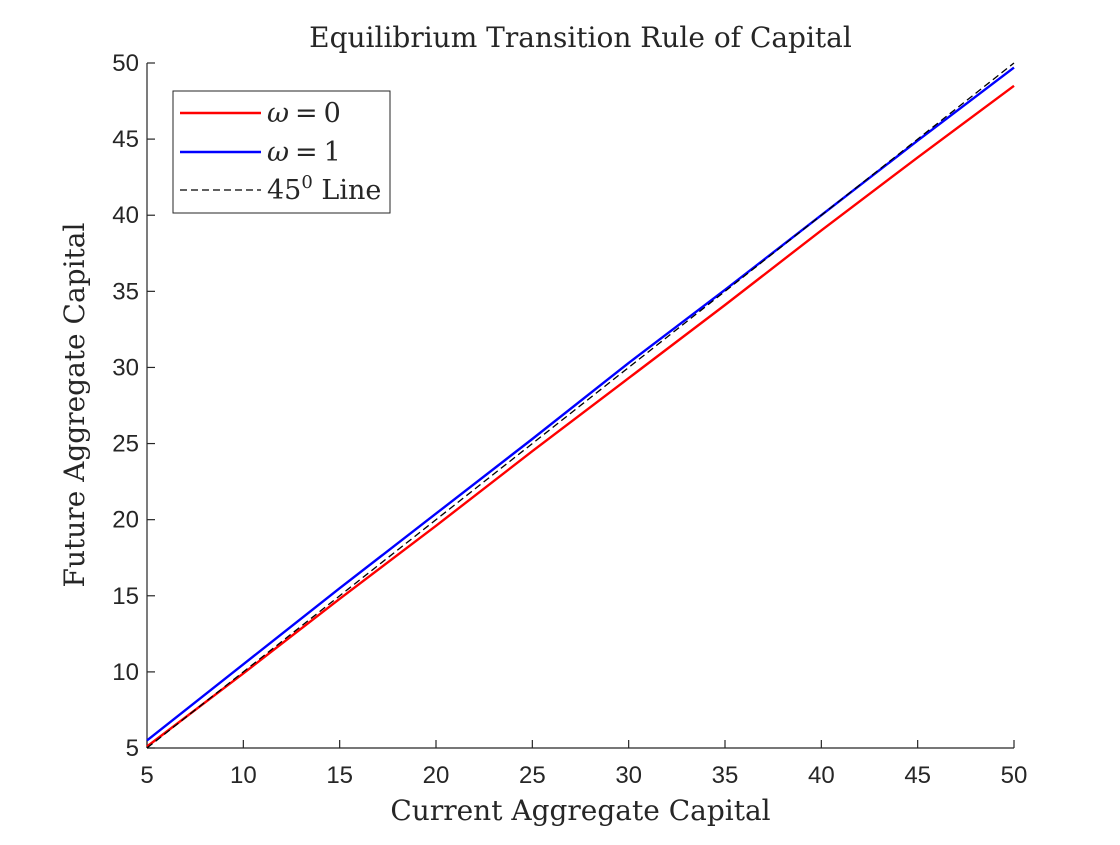 The height and width of the screenshot is (845, 1120). What do you see at coordinates (532, 775) in the screenshot?
I see `x-tick-label: 25` at bounding box center [532, 775].